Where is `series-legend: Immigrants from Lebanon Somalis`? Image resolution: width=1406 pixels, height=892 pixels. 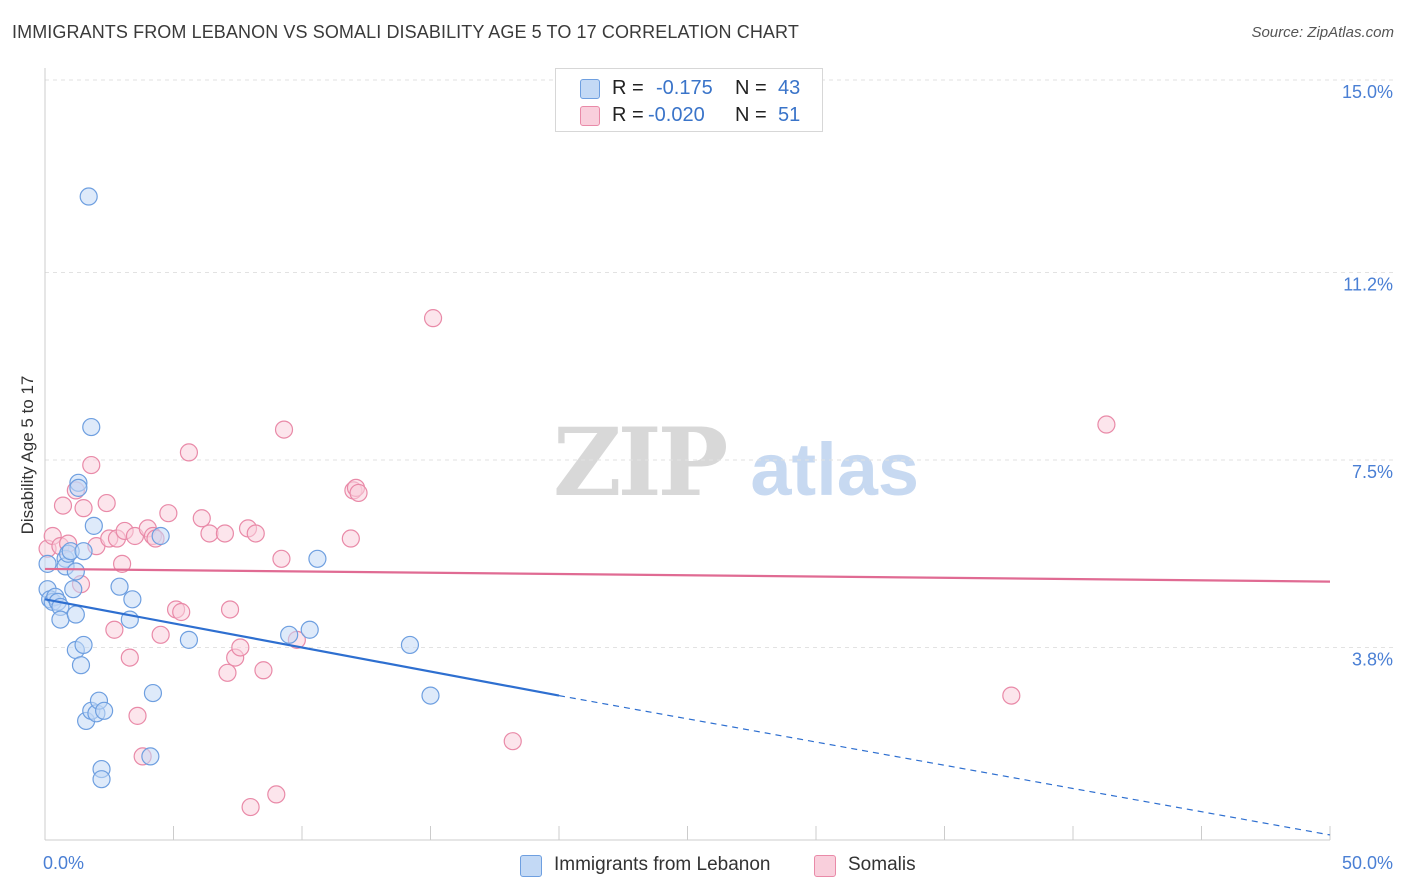 series-legend: Immigrants from Lebanon Somalis is located at coordinates (703, 865).